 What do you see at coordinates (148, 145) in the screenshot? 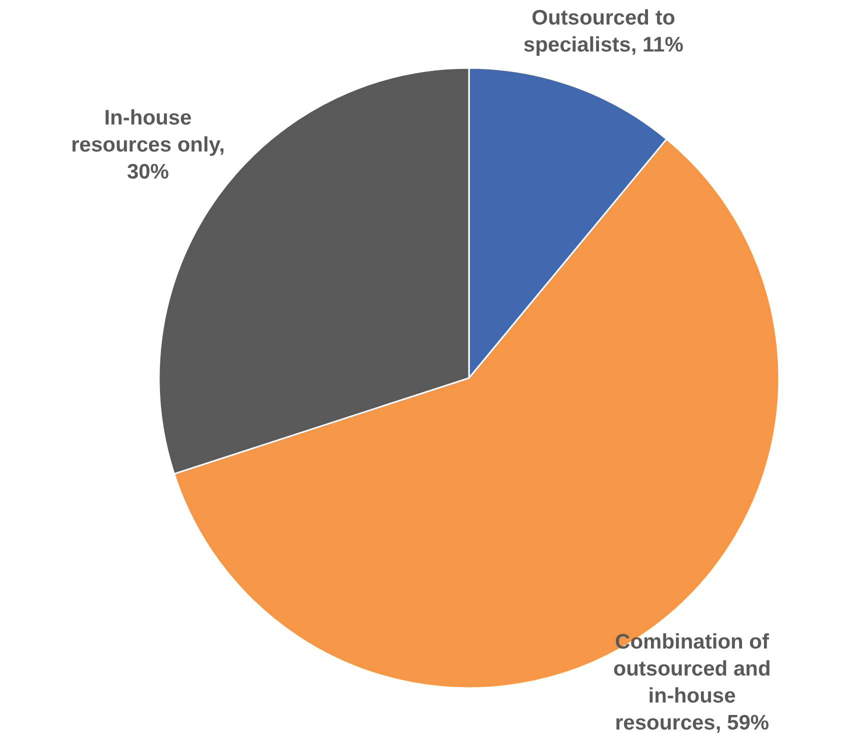
I see `slice-label: In-house resources only, 30%` at bounding box center [148, 145].